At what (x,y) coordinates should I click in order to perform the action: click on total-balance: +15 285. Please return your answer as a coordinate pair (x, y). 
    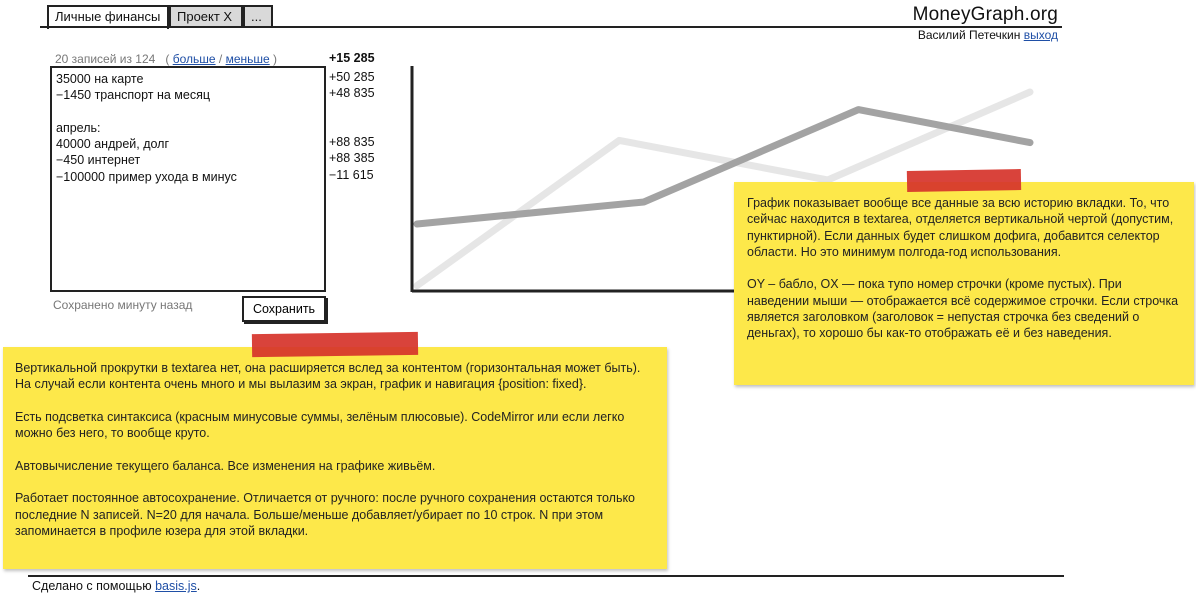
    Looking at the image, I should click on (352, 58).